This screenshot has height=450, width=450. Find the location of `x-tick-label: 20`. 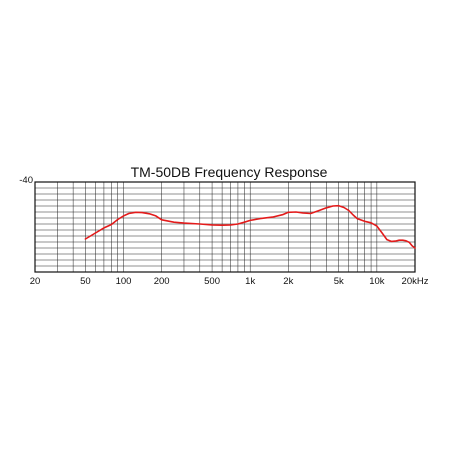

x-tick-label: 20 is located at coordinates (35, 281).